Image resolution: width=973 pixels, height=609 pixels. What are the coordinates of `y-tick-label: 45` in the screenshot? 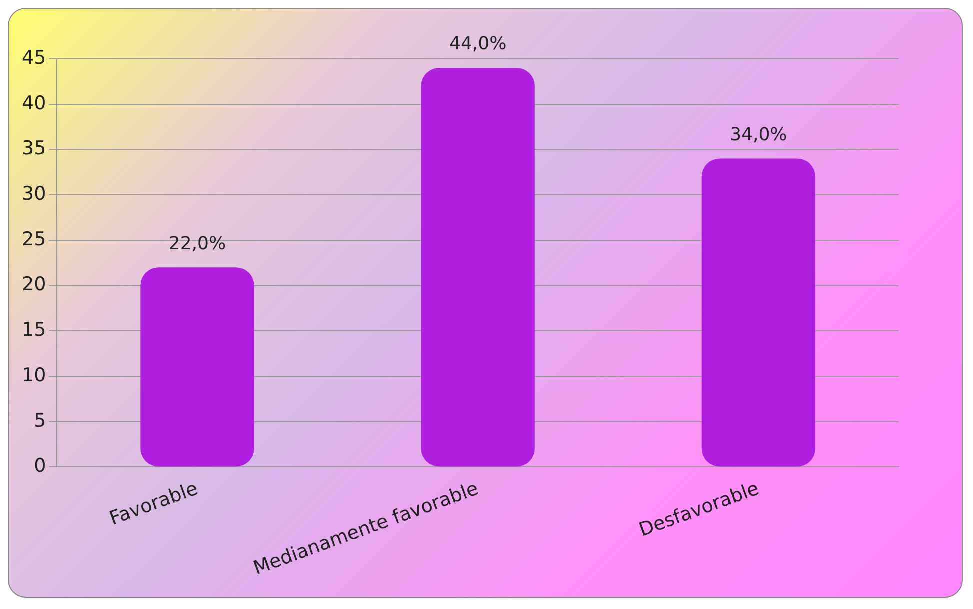 It's located at (34, 57).